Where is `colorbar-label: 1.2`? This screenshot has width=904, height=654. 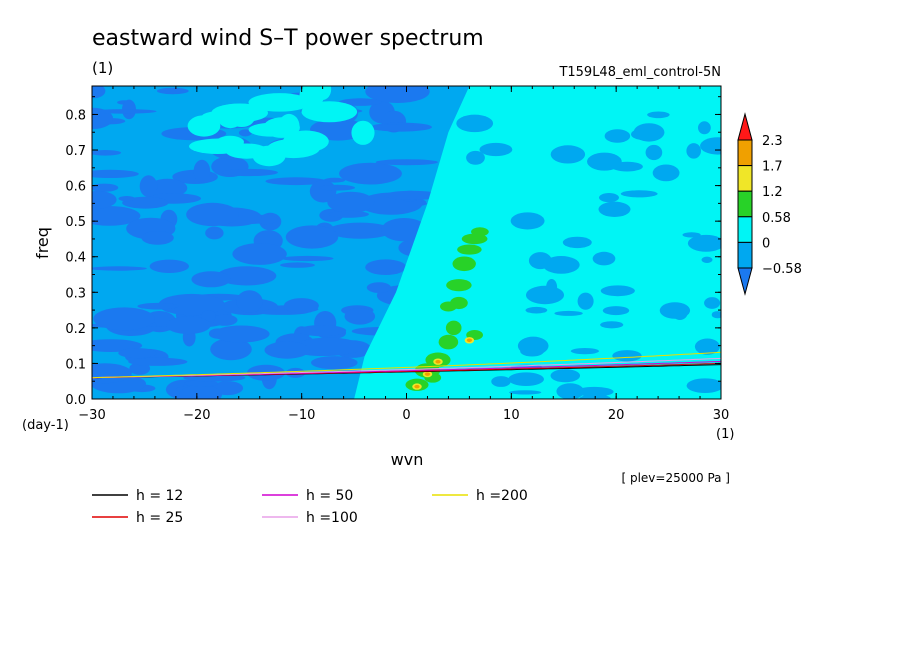
colorbar-label: 1.2 is located at coordinates (772, 192).